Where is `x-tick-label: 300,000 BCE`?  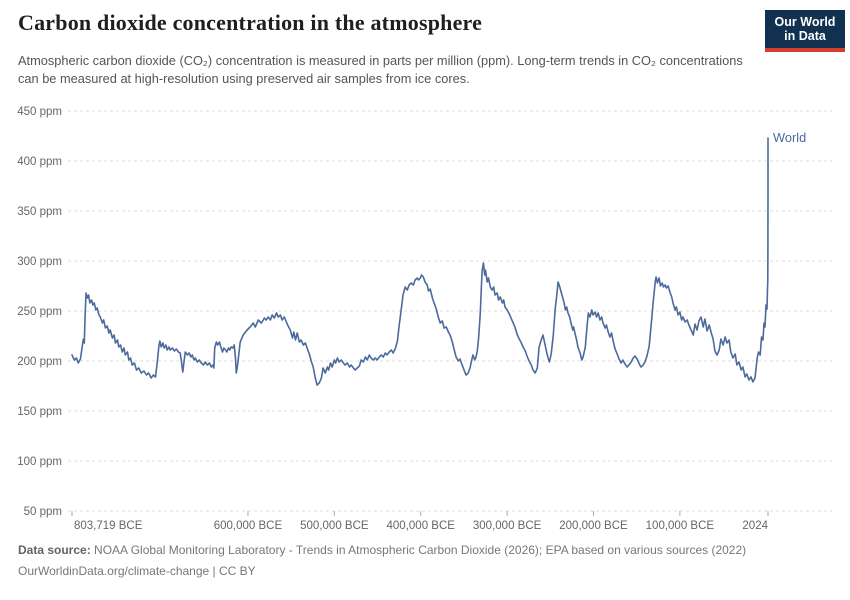 x-tick-label: 300,000 BCE is located at coordinates (507, 526).